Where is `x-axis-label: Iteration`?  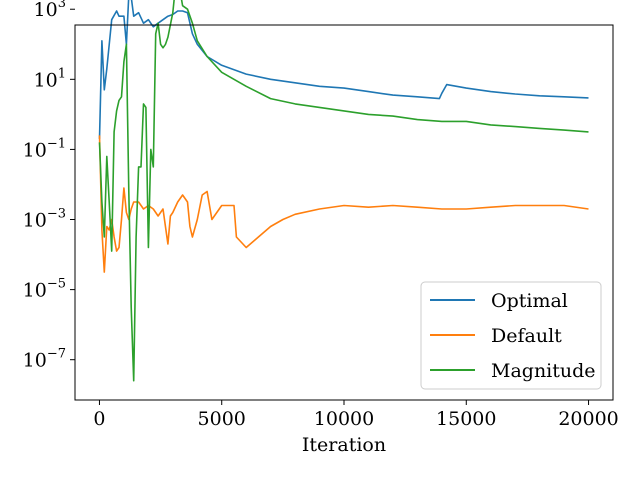 x-axis-label: Iteration is located at coordinates (344, 445).